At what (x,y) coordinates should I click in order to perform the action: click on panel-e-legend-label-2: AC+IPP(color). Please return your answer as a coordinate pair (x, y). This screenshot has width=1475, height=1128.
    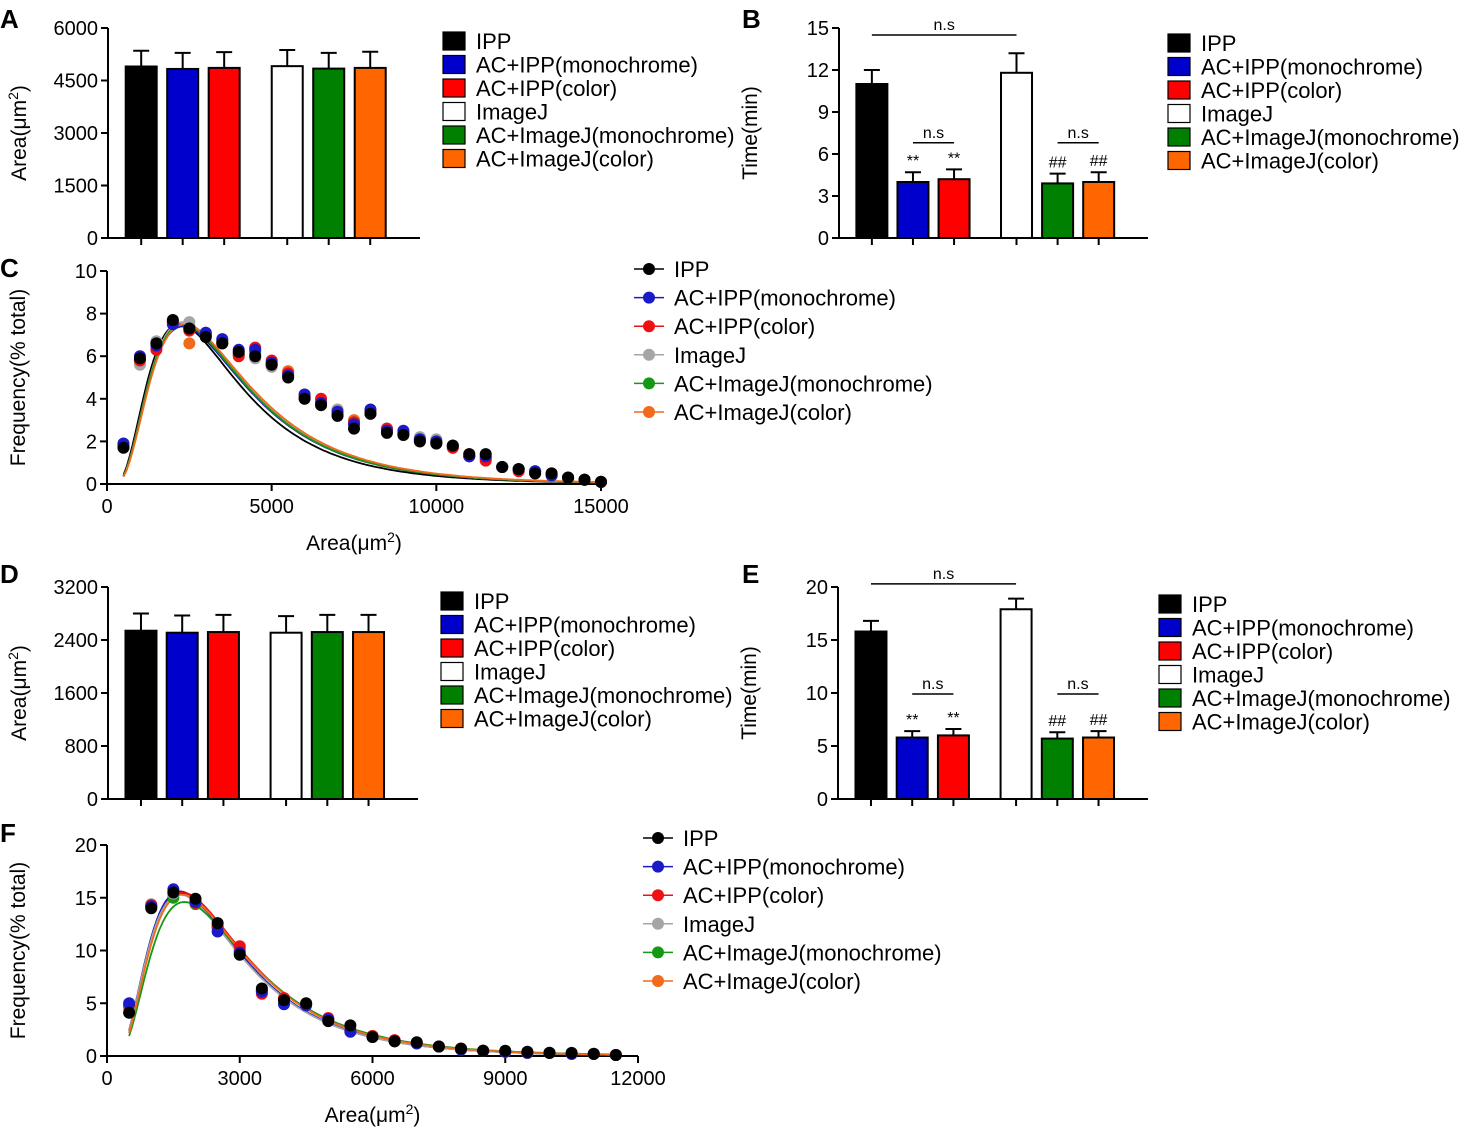
    Looking at the image, I should click on (1262, 651).